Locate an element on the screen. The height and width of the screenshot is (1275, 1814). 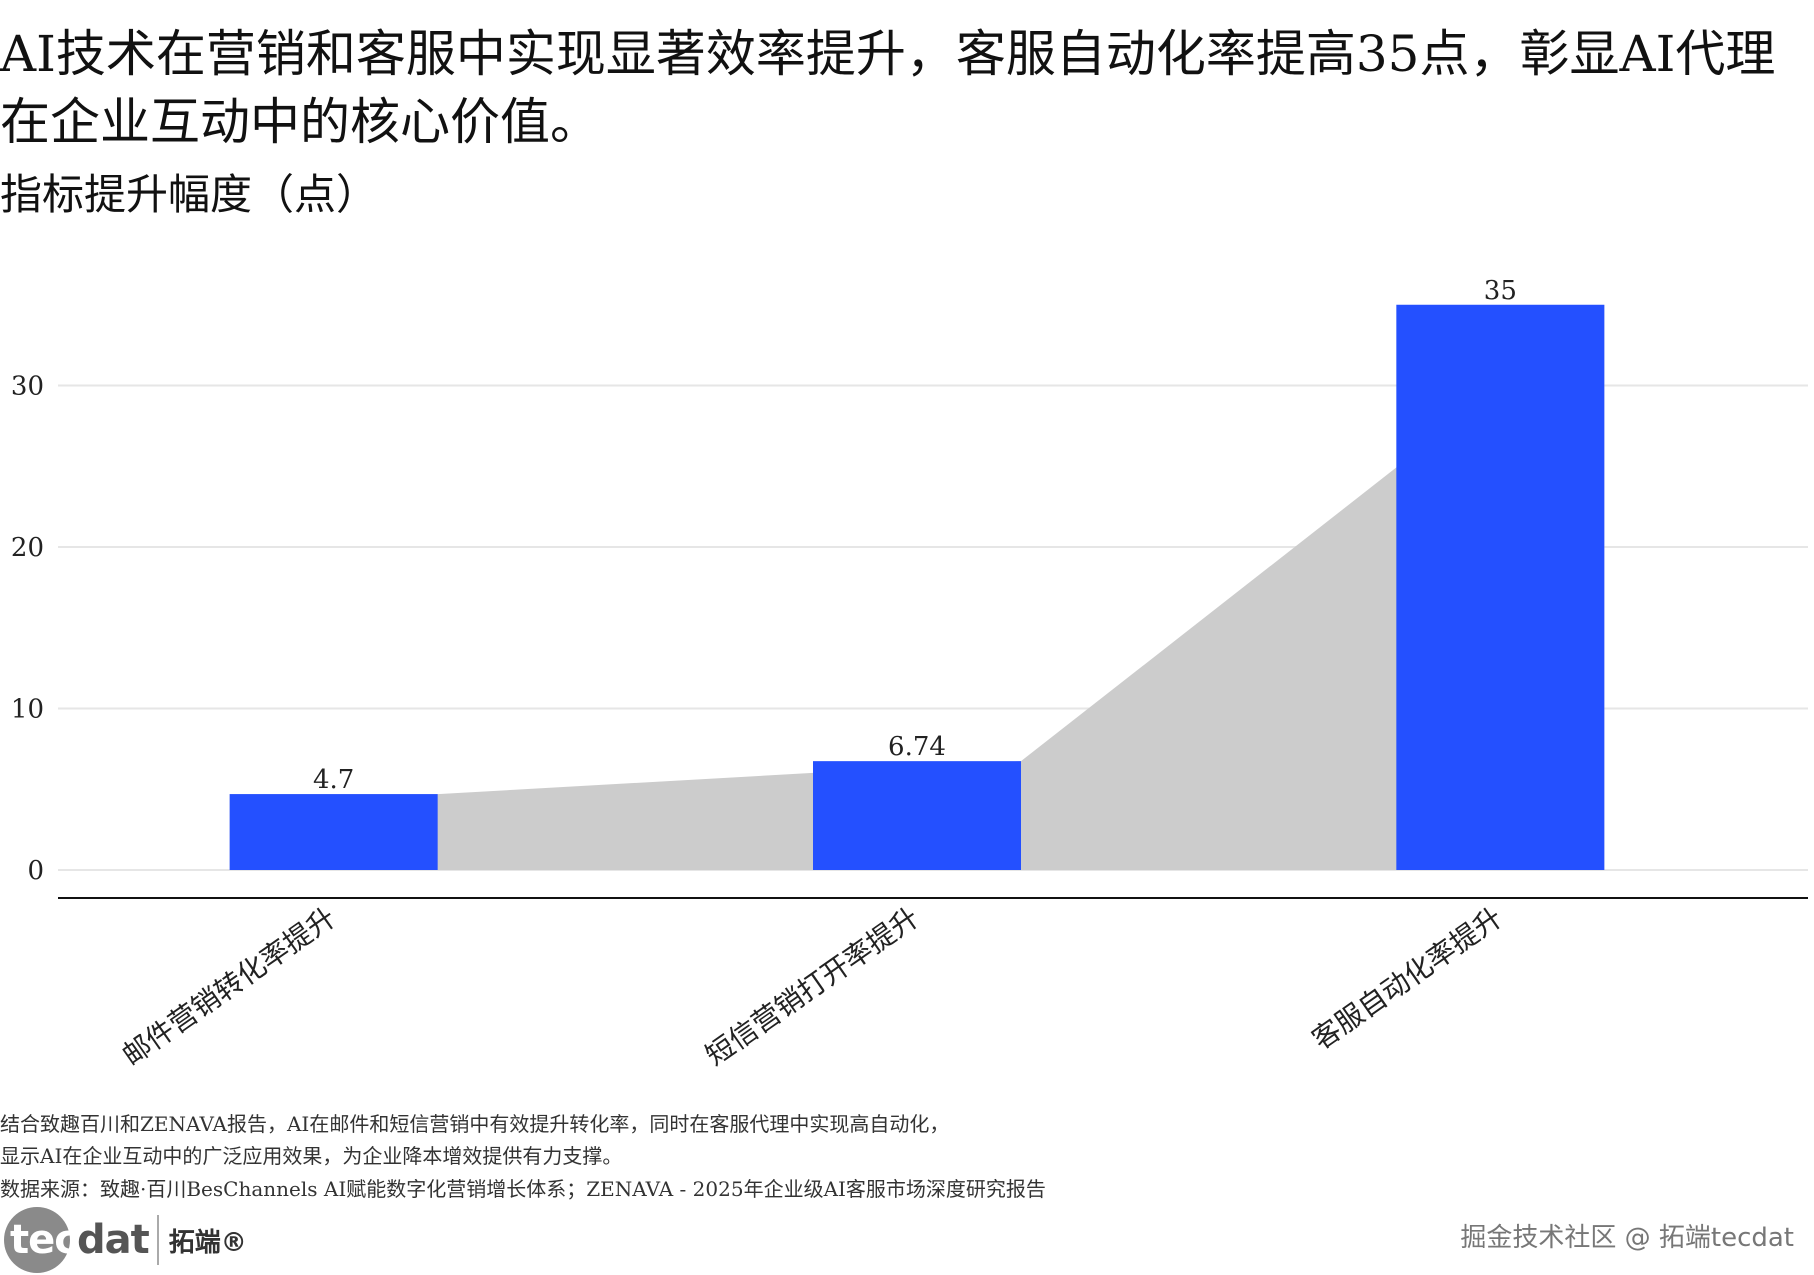
x-tick-label: 客服自动化率提升 is located at coordinates (1407, 979).